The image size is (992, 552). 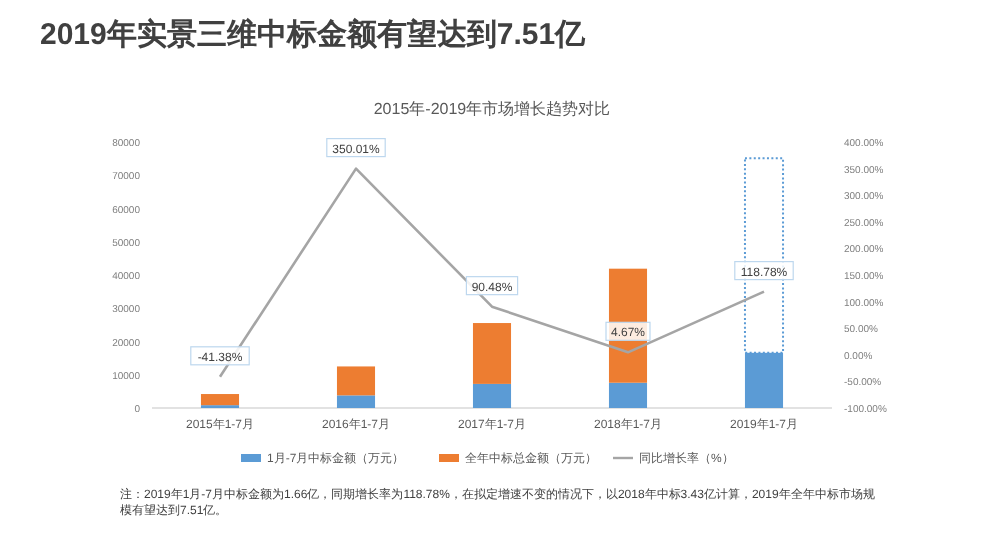 I want to click on chart-subtitle: 2015年-2019年市场增长趋势对比, so click(x=492, y=109).